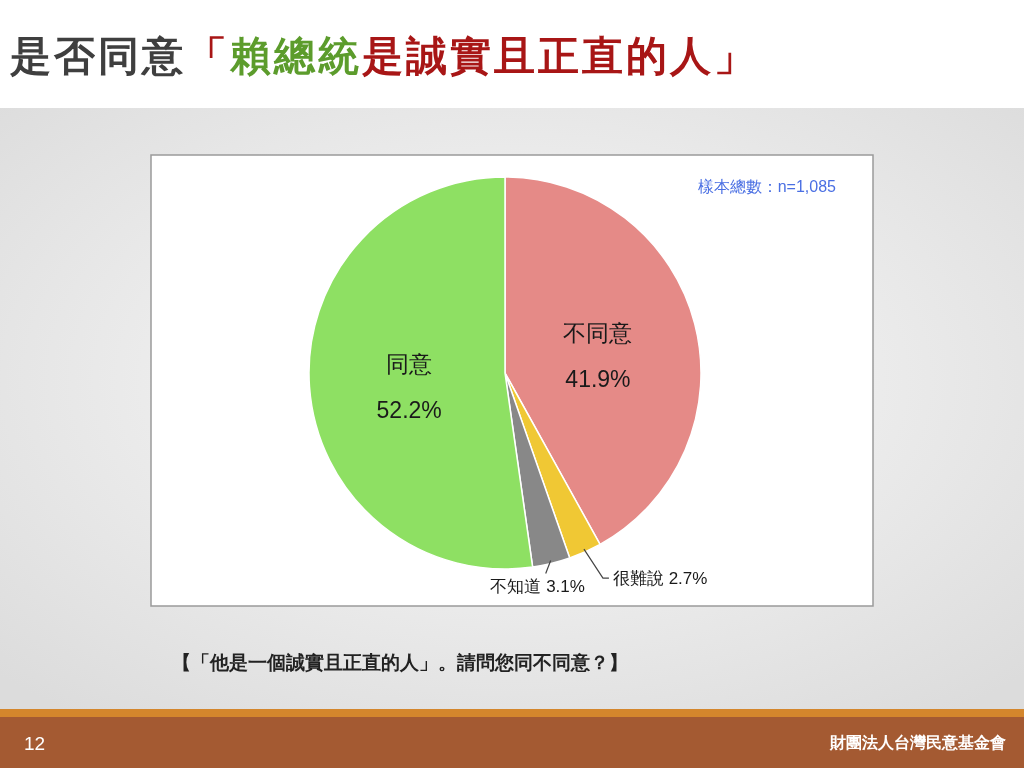 The image size is (1024, 768). I want to click on annotation: 12, so click(35, 743).